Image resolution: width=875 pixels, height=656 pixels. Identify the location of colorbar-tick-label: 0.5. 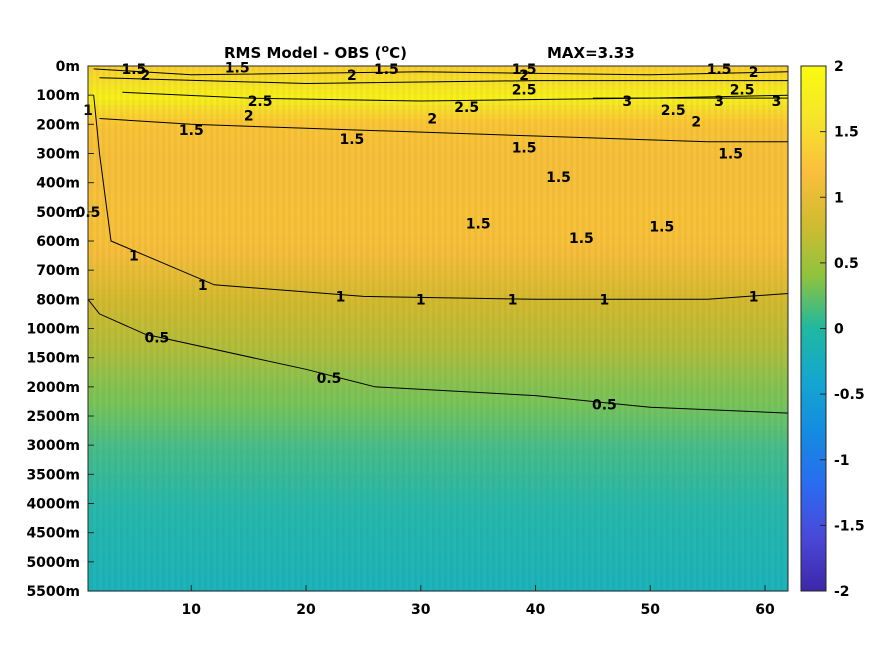
(846, 264).